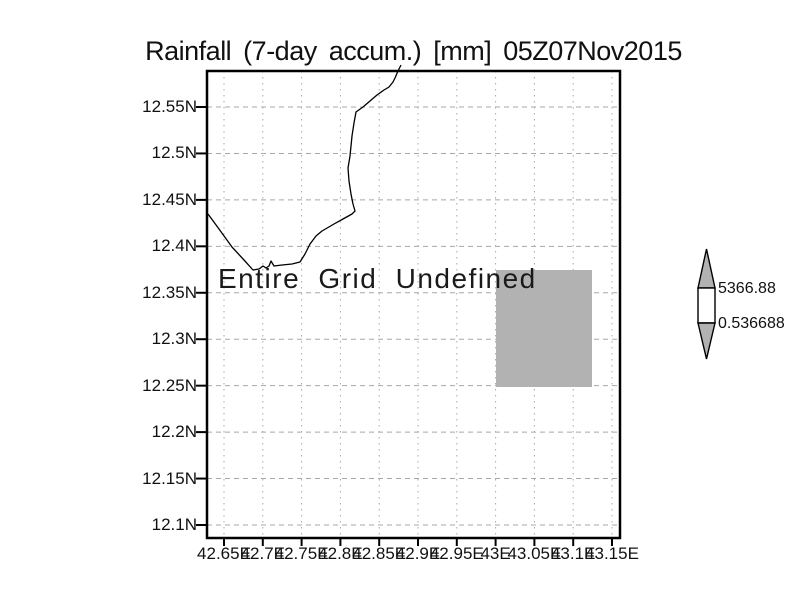  Describe the element at coordinates (169, 385) in the screenshot. I see `lat-tick-label: 12.25N` at that location.